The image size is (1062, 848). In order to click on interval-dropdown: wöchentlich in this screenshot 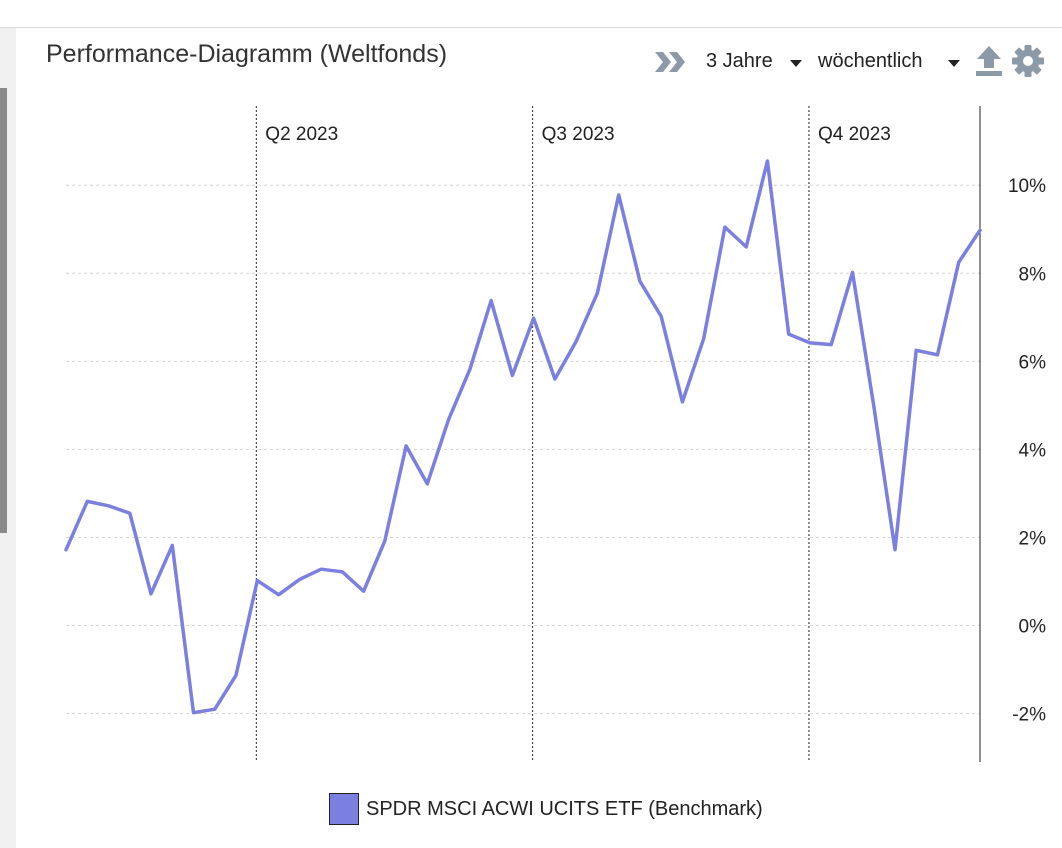, I will do `click(891, 65)`.